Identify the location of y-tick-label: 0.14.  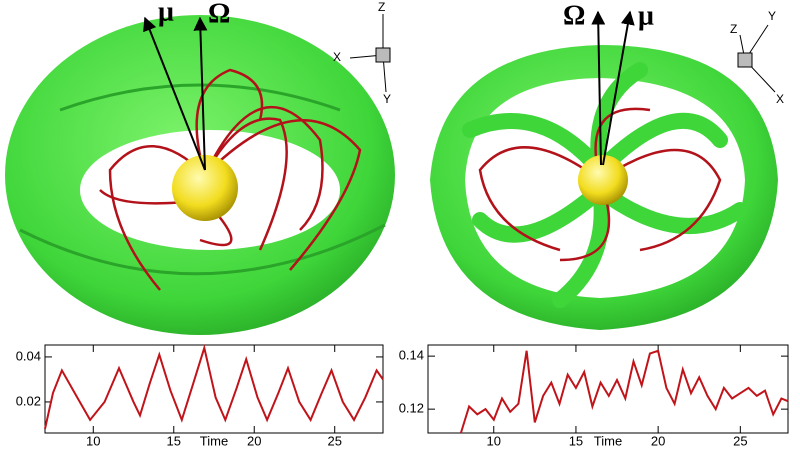
(411, 355).